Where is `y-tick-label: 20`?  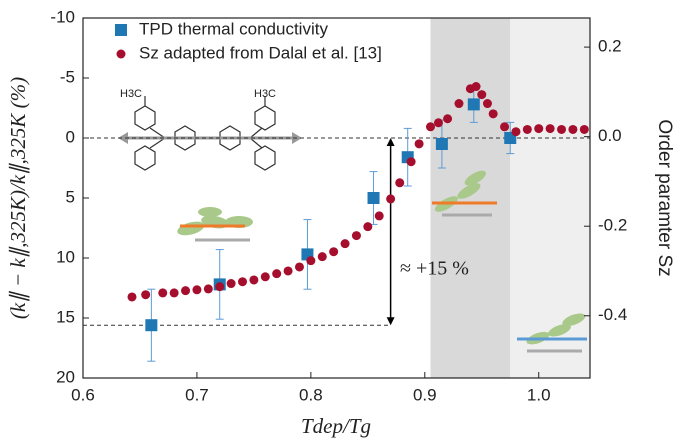 y-tick-label: 20 is located at coordinates (65, 376).